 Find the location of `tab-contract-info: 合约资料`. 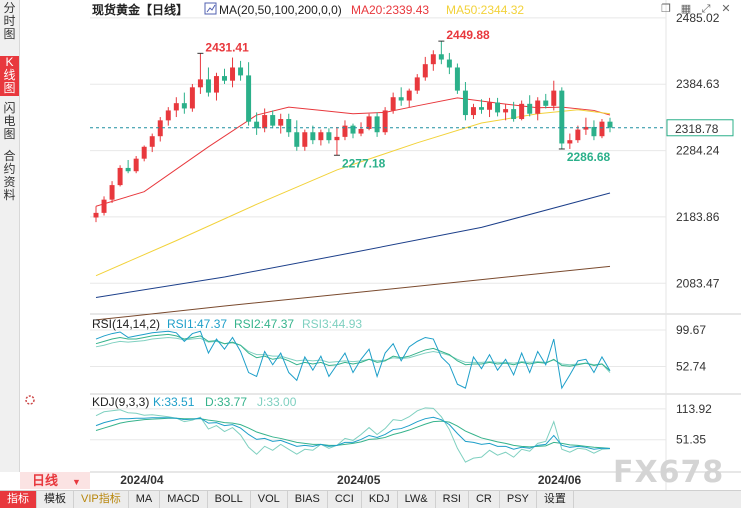

tab-contract-info: 合约资料 is located at coordinates (9, 175).